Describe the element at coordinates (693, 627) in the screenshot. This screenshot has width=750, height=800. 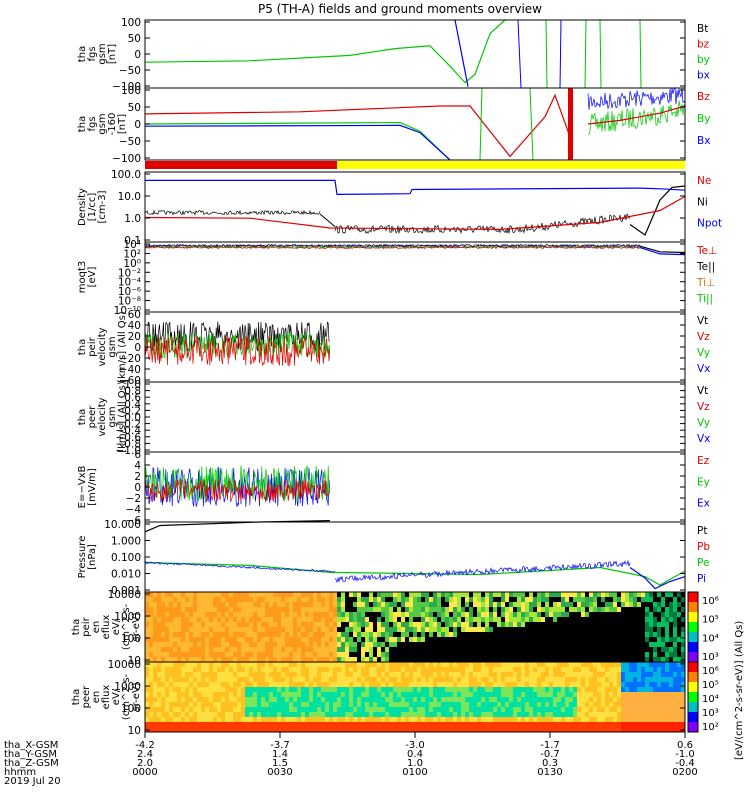
I see `colorbar-segment` at that location.